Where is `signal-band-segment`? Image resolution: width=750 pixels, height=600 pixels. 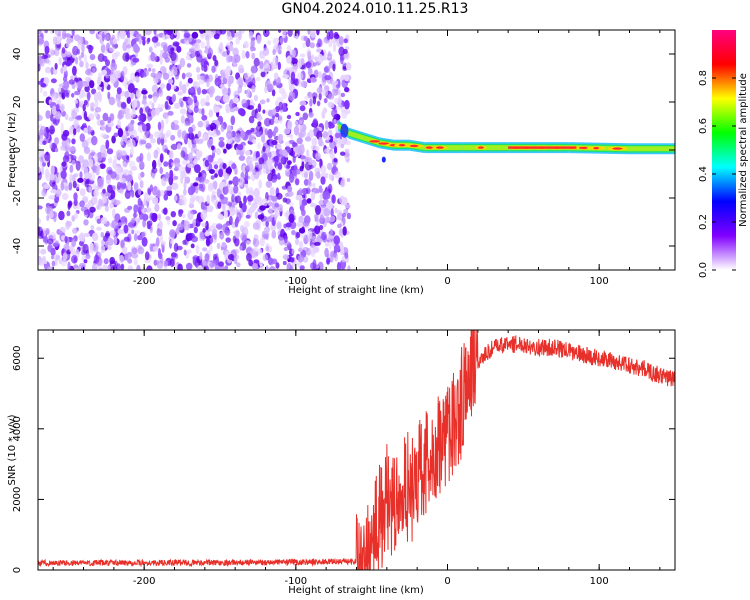 signal-band-segment is located at coordinates (356, 135).